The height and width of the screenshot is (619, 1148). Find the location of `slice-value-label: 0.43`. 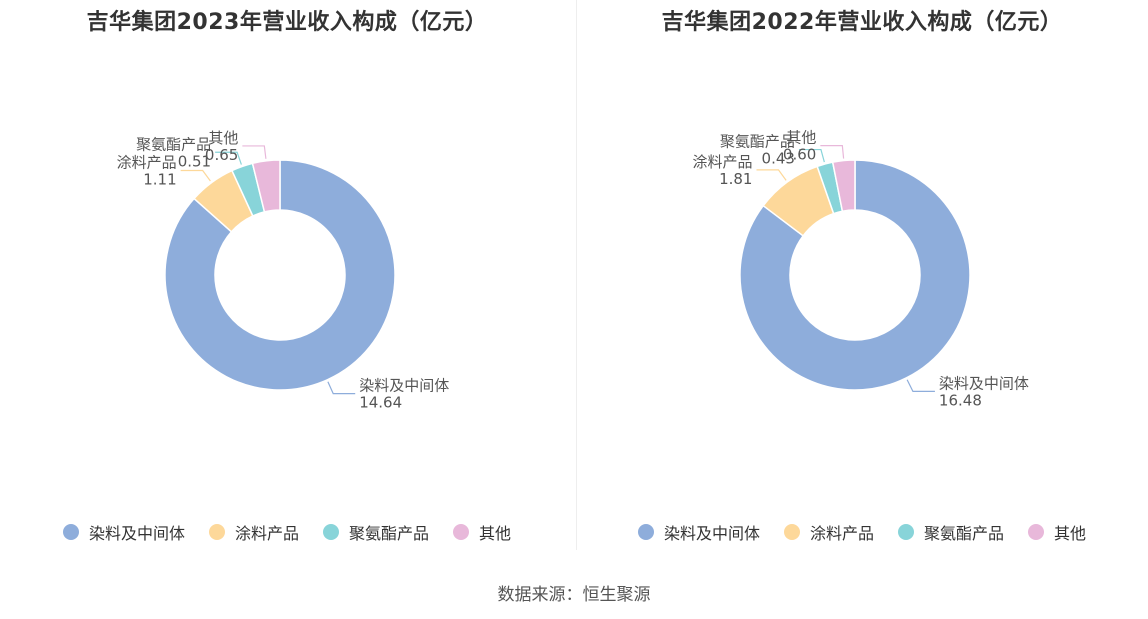

slice-value-label: 0.43 is located at coordinates (778, 159).